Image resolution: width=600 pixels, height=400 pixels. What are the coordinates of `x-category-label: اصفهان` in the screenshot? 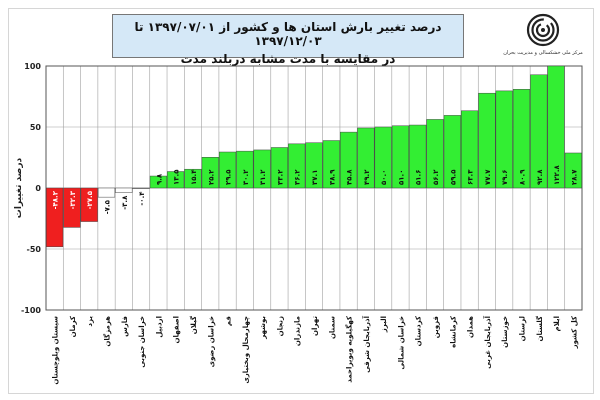 It's located at (177, 329).